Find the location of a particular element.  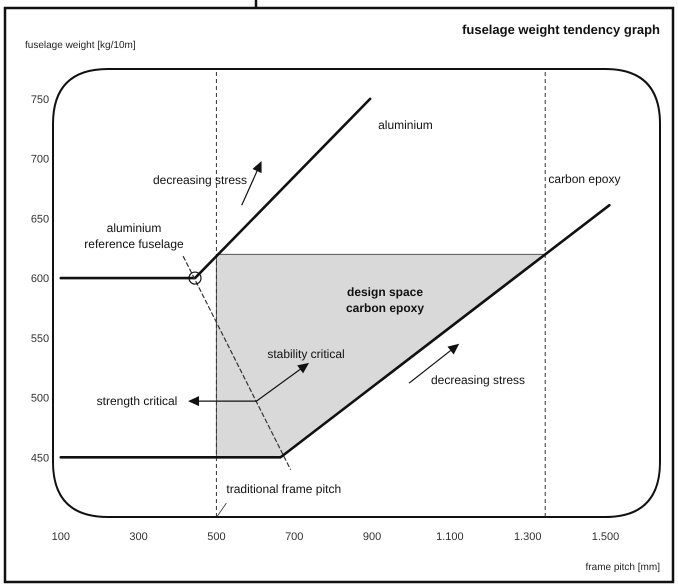

annotation: stability critical is located at coordinates (306, 354).